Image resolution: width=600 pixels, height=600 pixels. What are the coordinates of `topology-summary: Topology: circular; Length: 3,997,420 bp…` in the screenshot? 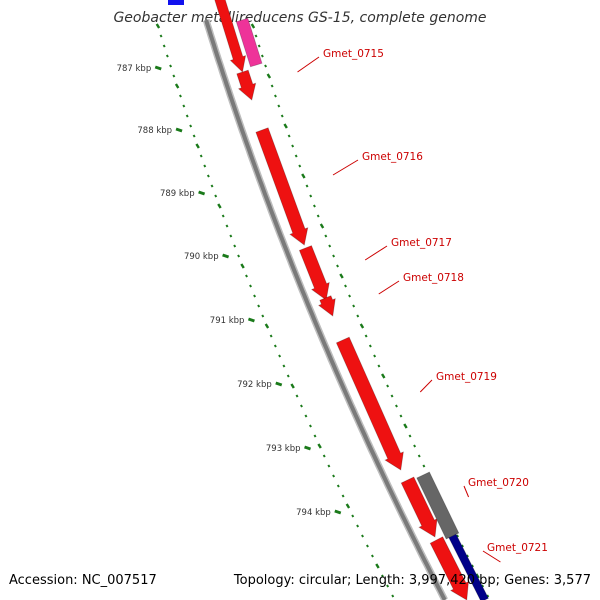 It's located at (412, 580).